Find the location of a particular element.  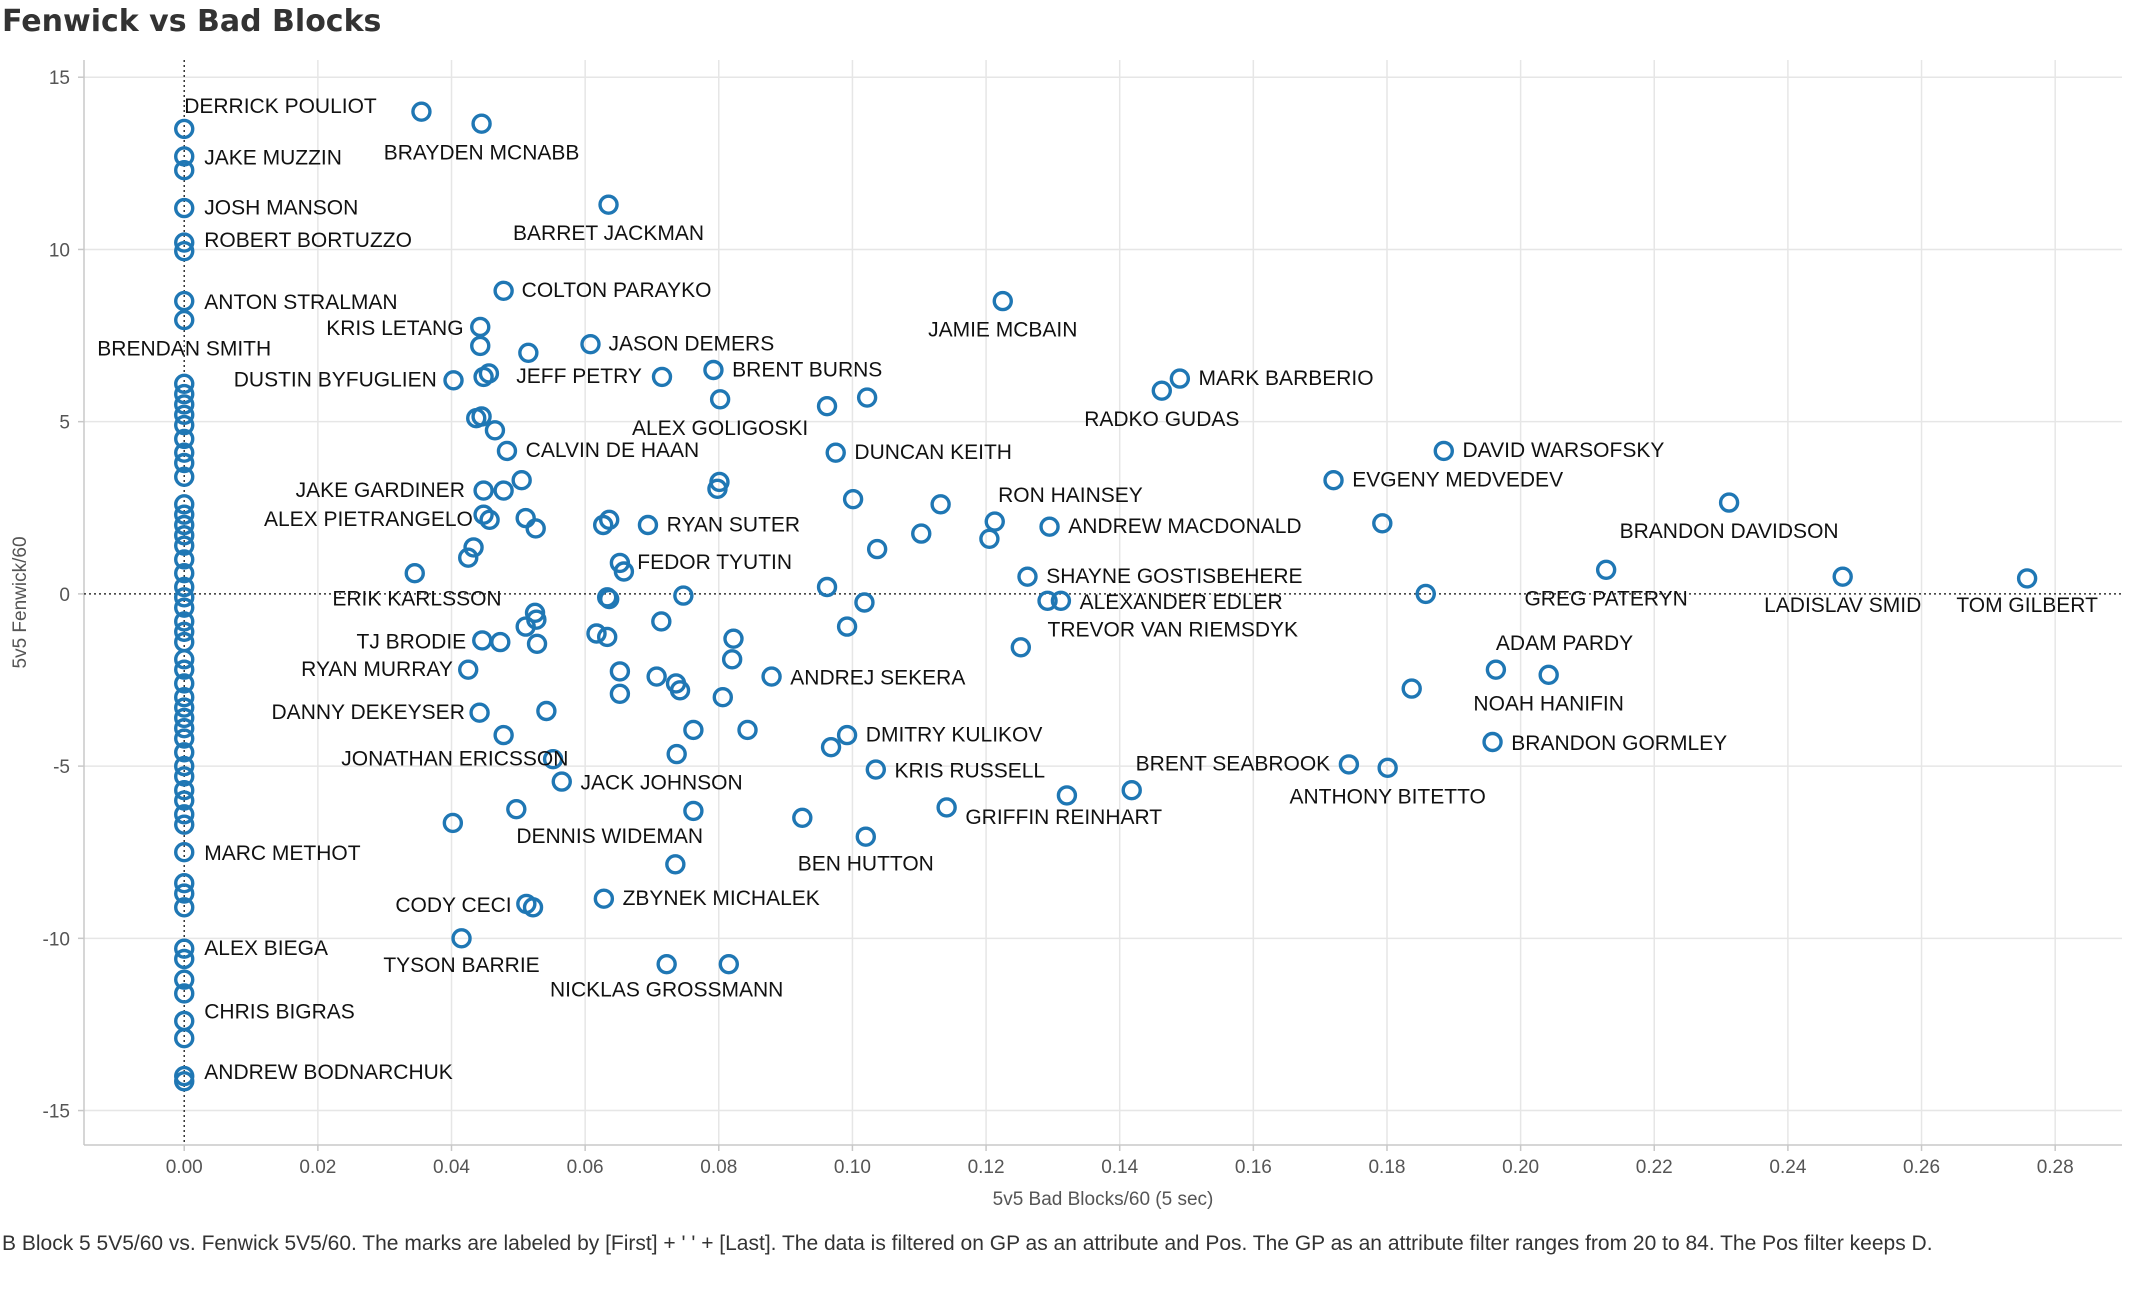

point-label: ZBYNEK MICHALEK is located at coordinates (721, 898).